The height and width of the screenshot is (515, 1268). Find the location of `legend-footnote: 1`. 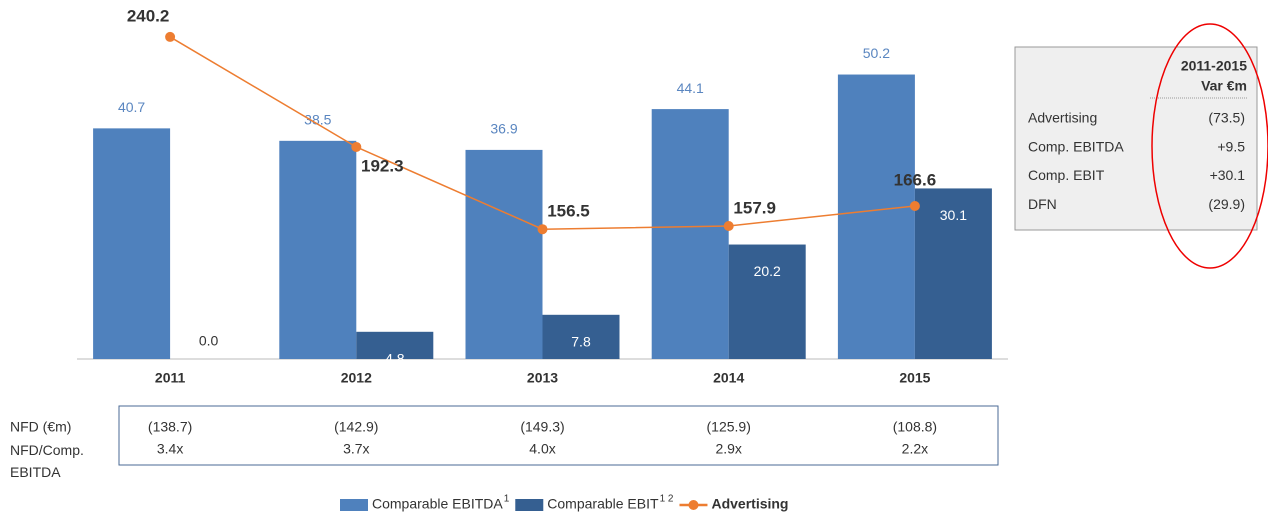

legend-footnote: 1 is located at coordinates (507, 499).